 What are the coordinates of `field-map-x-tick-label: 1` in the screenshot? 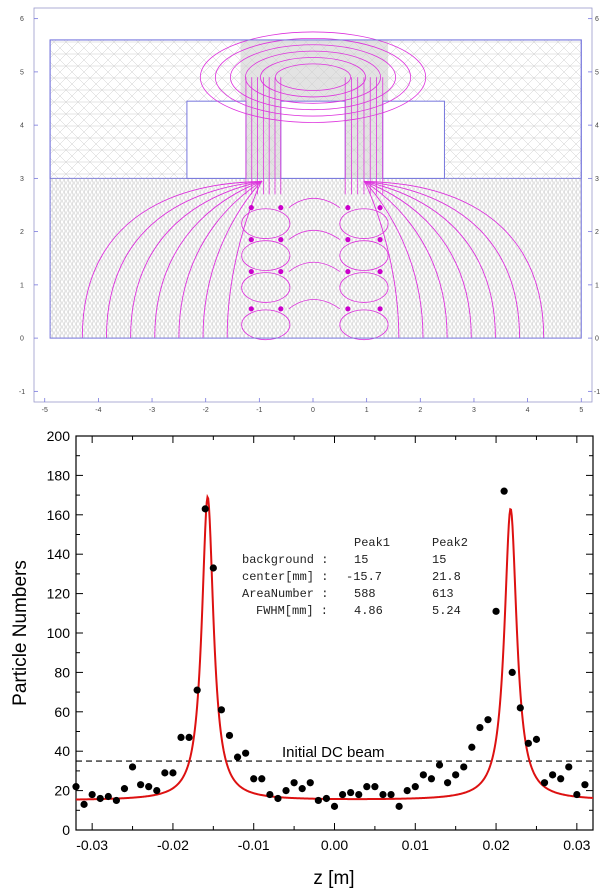 It's located at (367, 410).